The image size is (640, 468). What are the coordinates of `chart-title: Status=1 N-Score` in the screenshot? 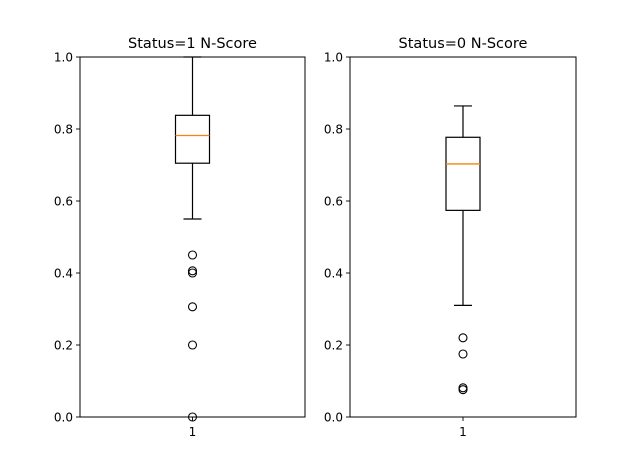 It's located at (192, 44).